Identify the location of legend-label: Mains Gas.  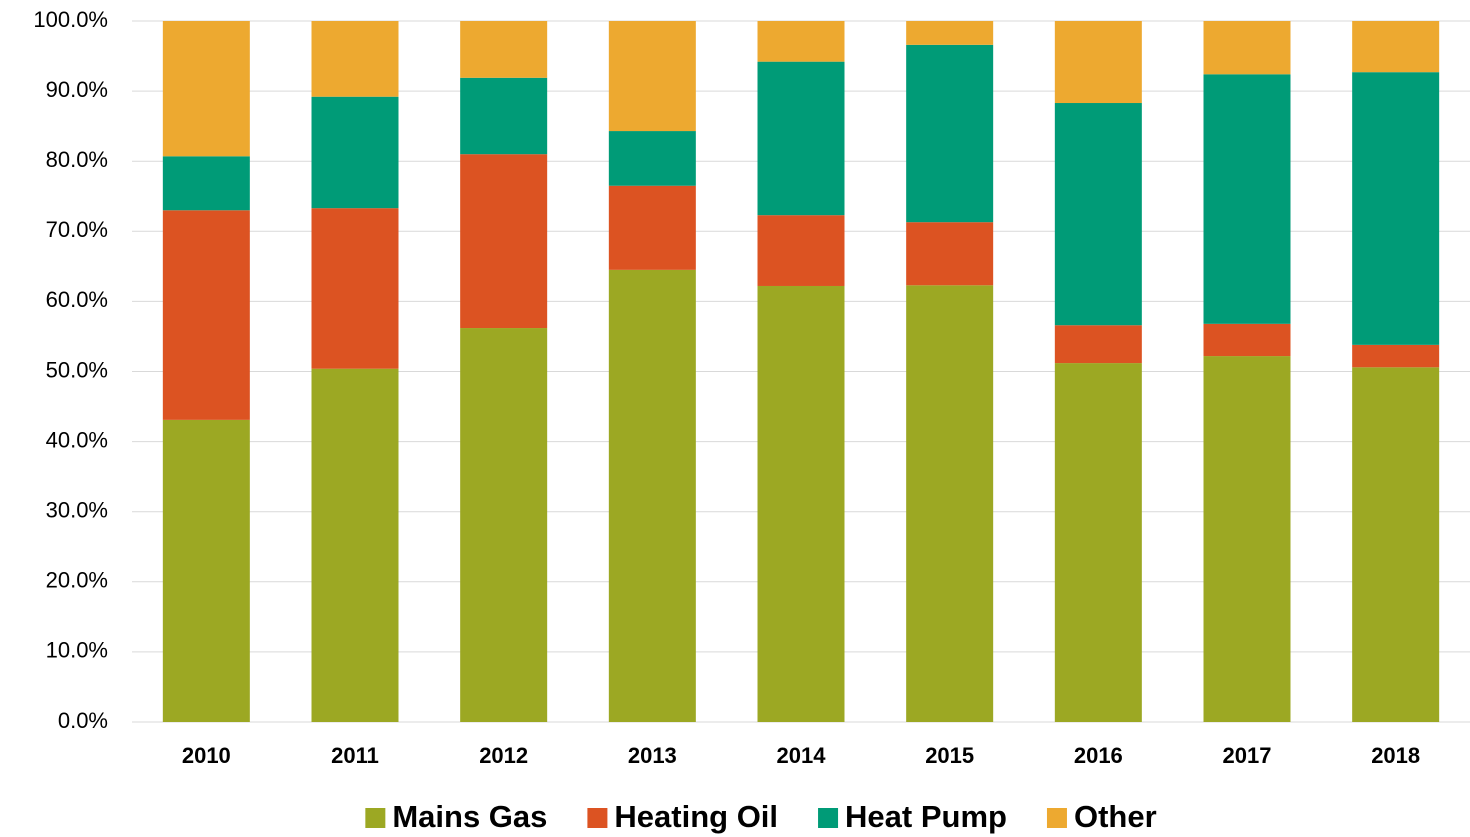
(469, 816).